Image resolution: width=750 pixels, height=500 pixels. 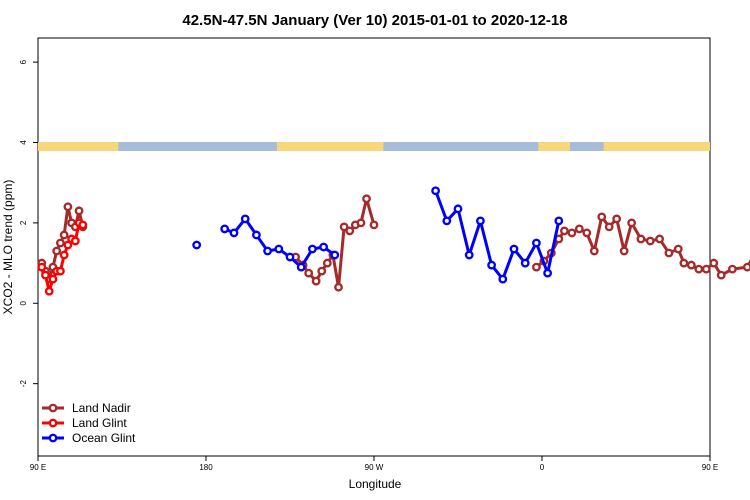 What do you see at coordinates (280, 243) in the screenshot?
I see `series-line` at bounding box center [280, 243].